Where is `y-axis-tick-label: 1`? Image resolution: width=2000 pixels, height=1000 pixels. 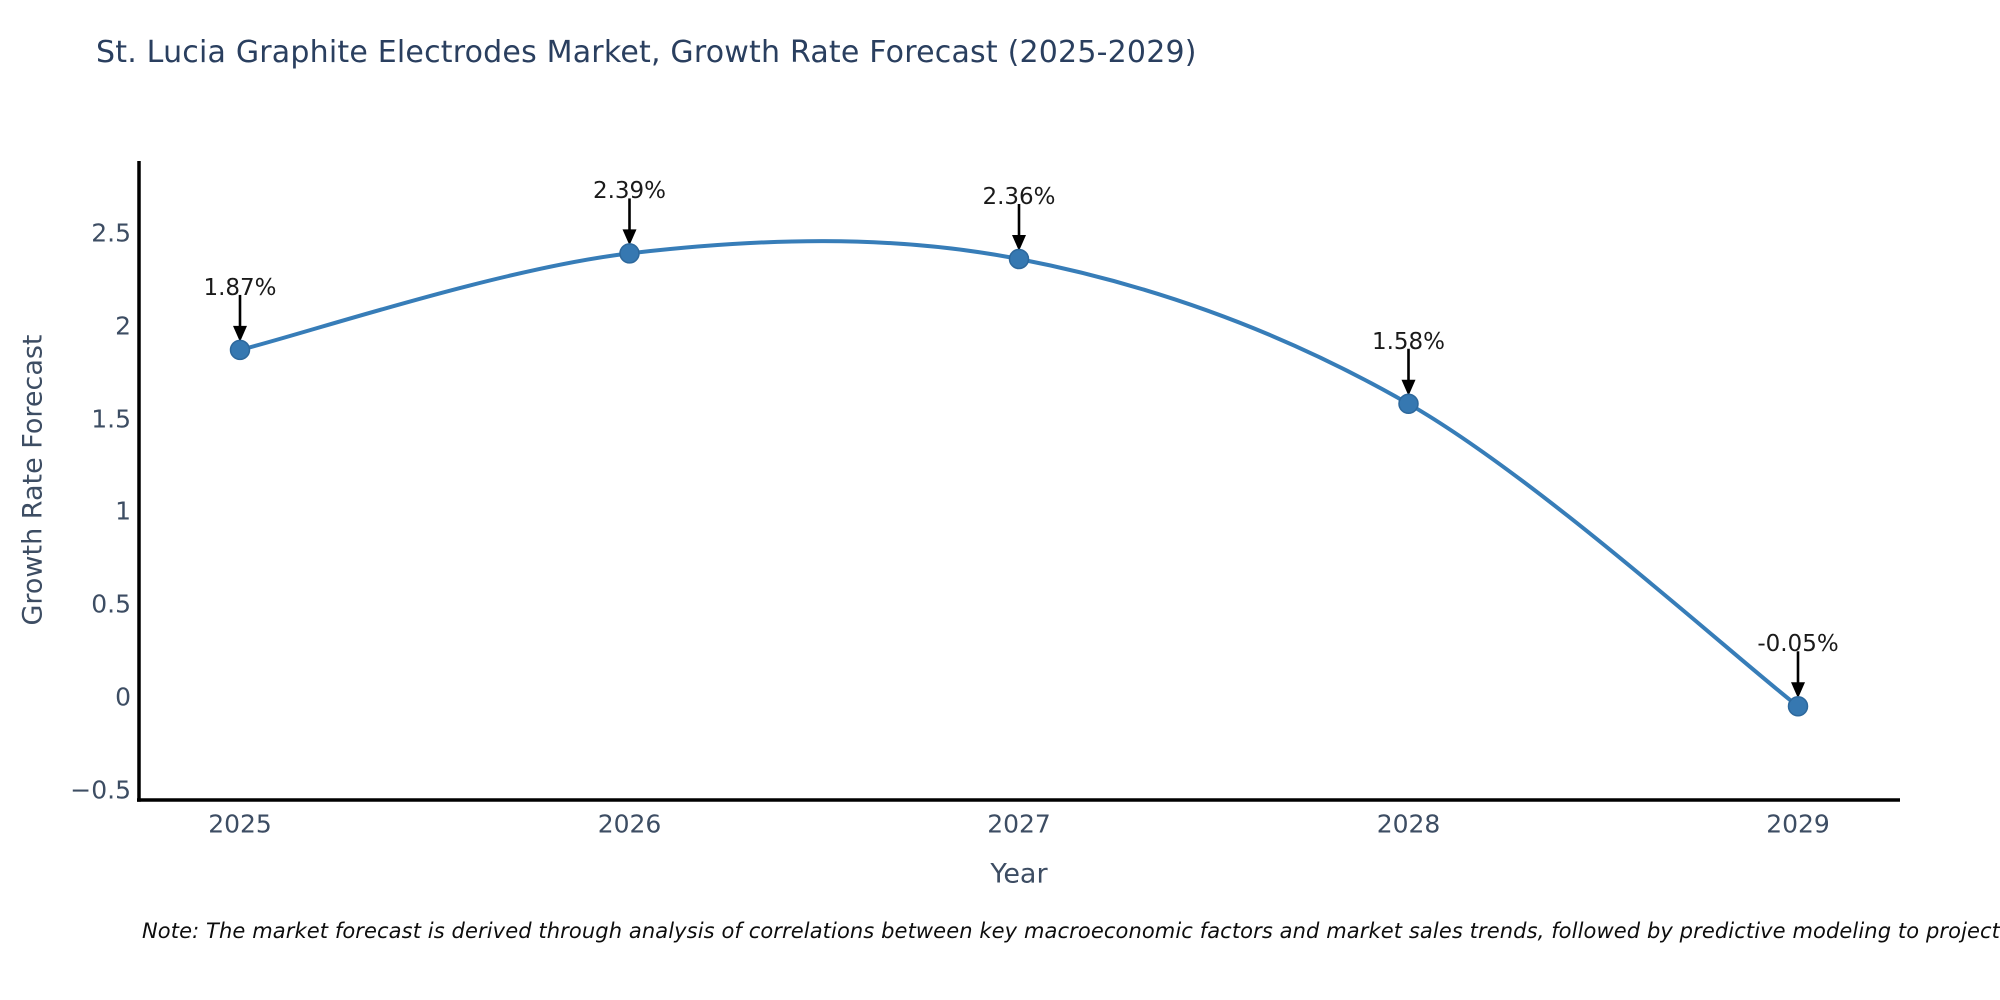
y-axis-tick-label: 1 is located at coordinates (123, 511).